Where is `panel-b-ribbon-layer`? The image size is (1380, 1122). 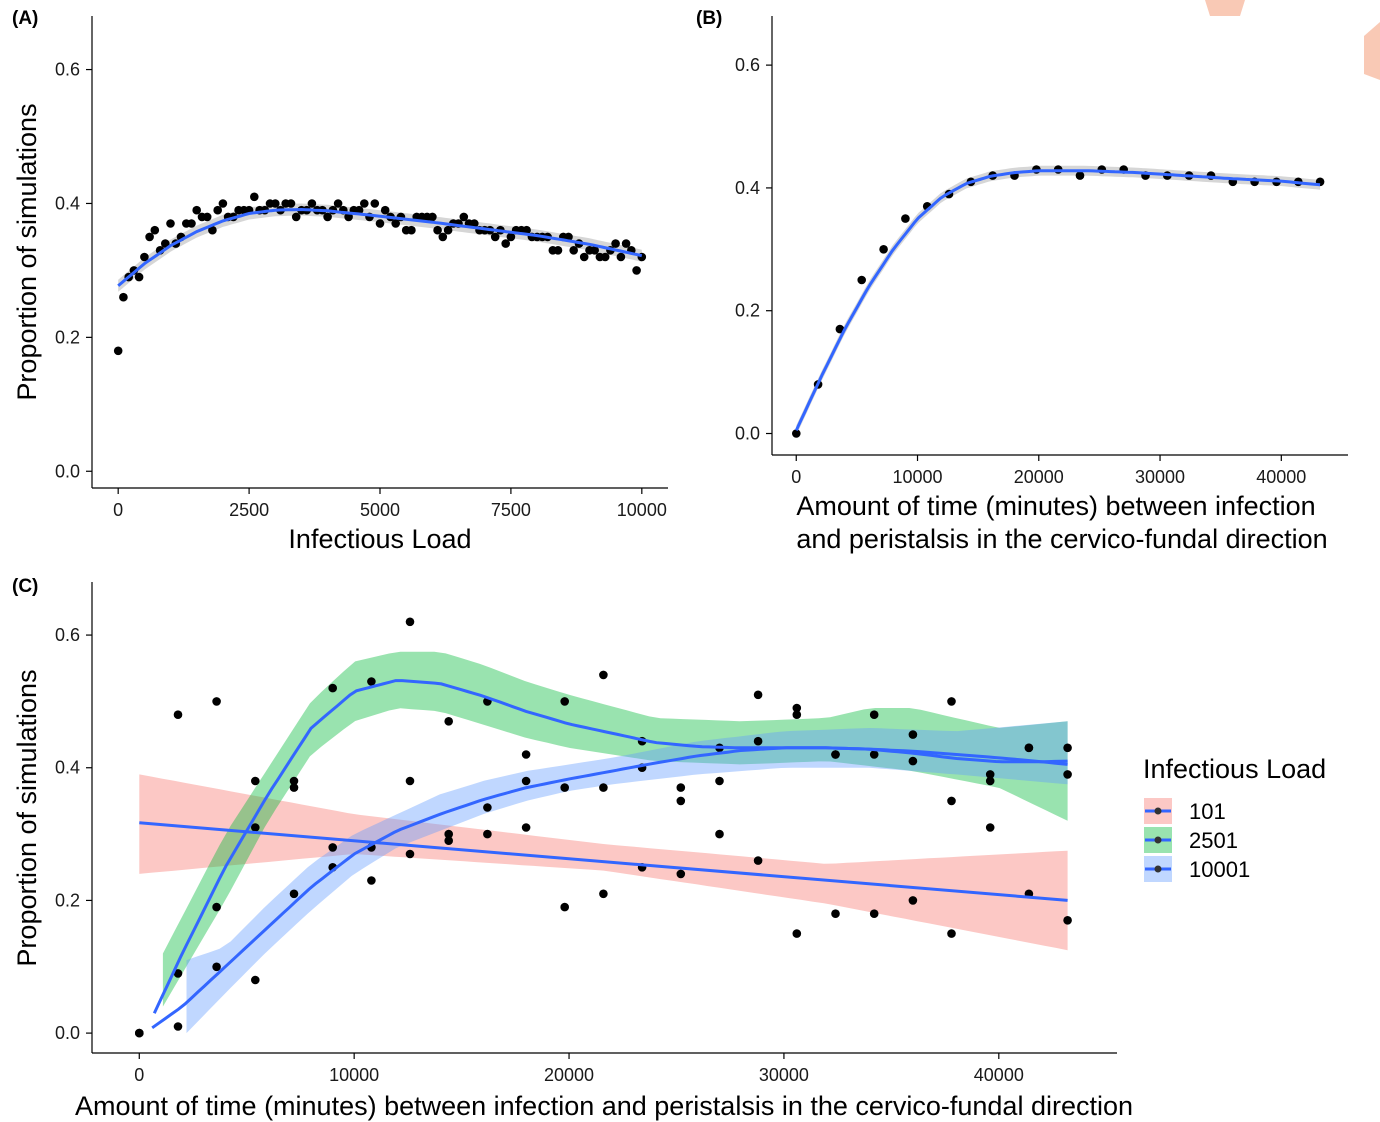
panel-b-ribbon-layer is located at coordinates (1058, 300).